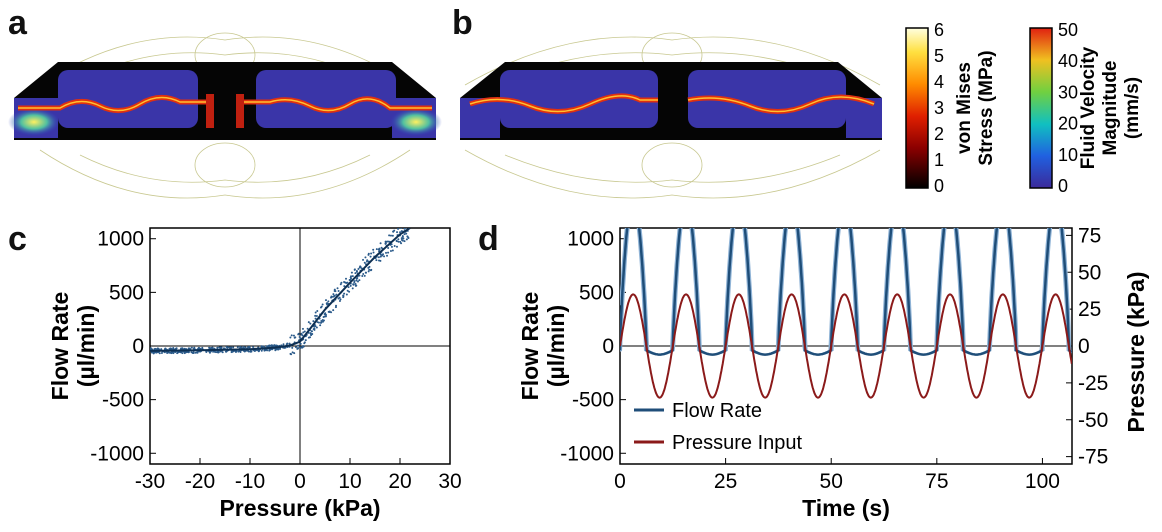 This screenshot has width=1162, height=532. What do you see at coordinates (590, 239) in the screenshot?
I see `y-tick-label: 1000` at bounding box center [590, 239].